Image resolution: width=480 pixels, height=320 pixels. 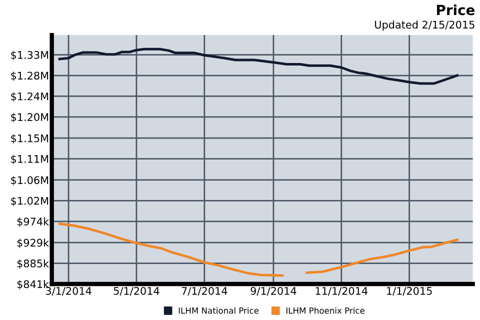 What do you see at coordinates (273, 291) in the screenshot?
I see `x-tick-label: 9/1/2014` at bounding box center [273, 291].